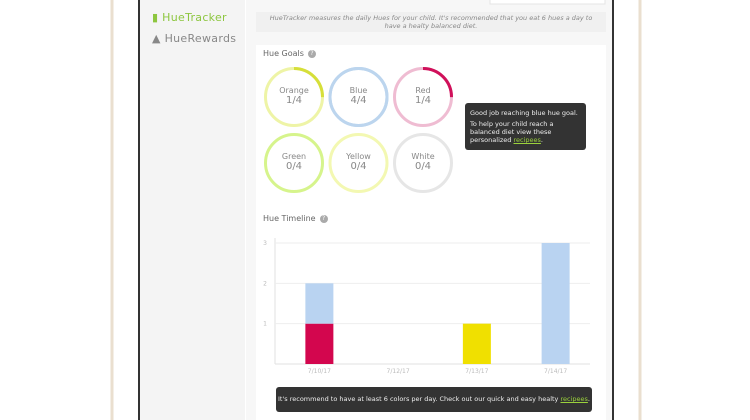 The image size is (750, 420). I want to click on tooltip-end: ., so click(541, 140).